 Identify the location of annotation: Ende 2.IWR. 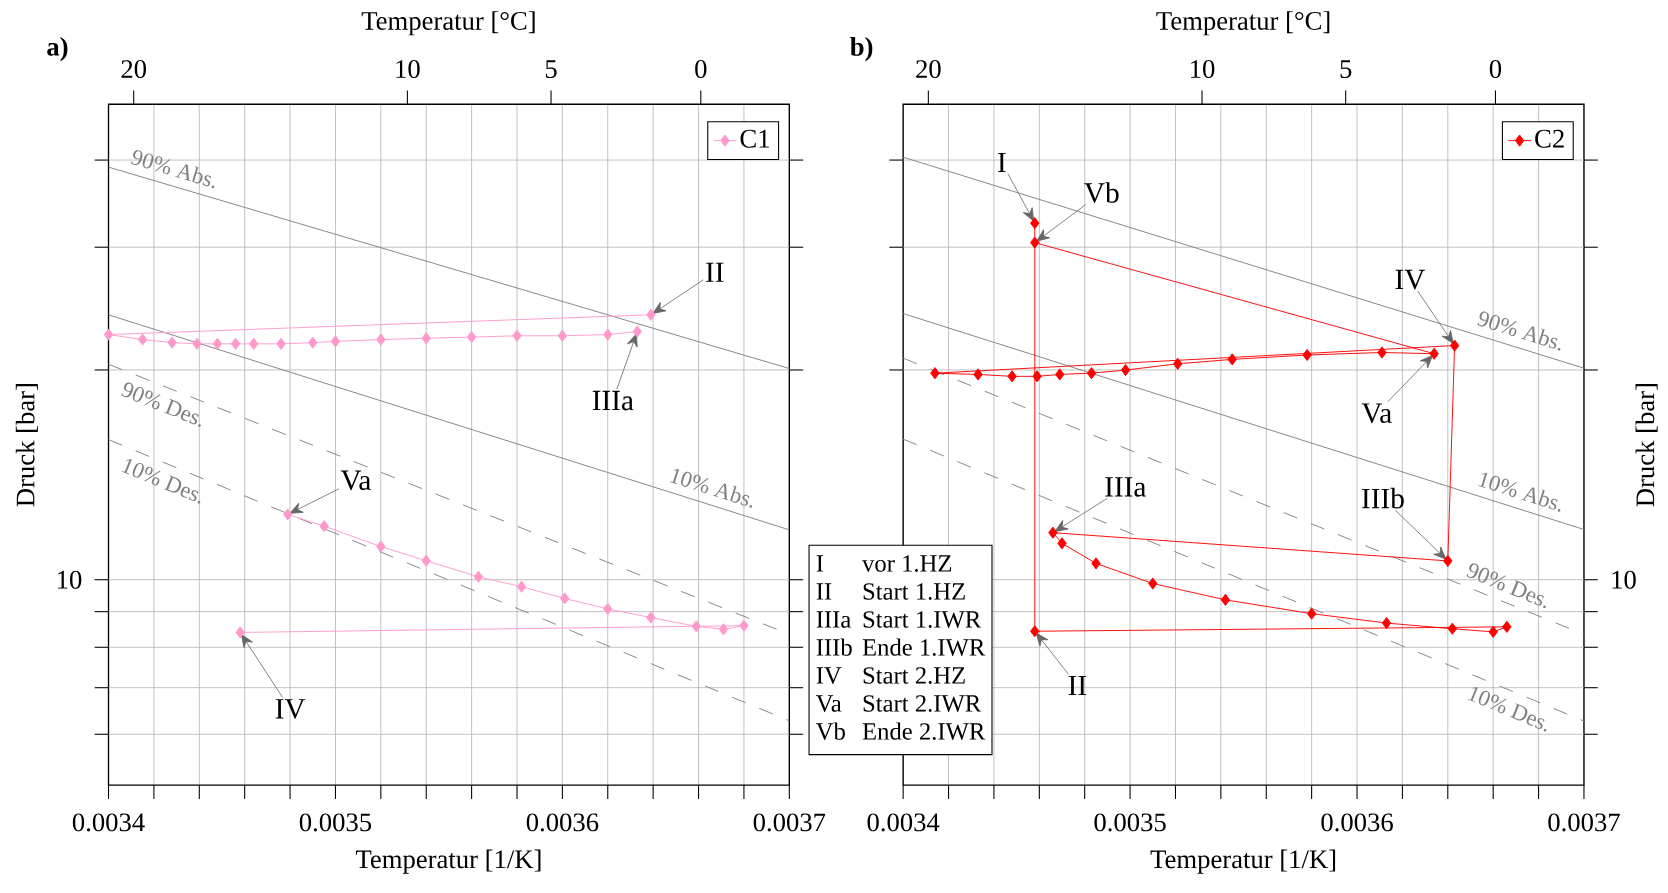
(924, 731).